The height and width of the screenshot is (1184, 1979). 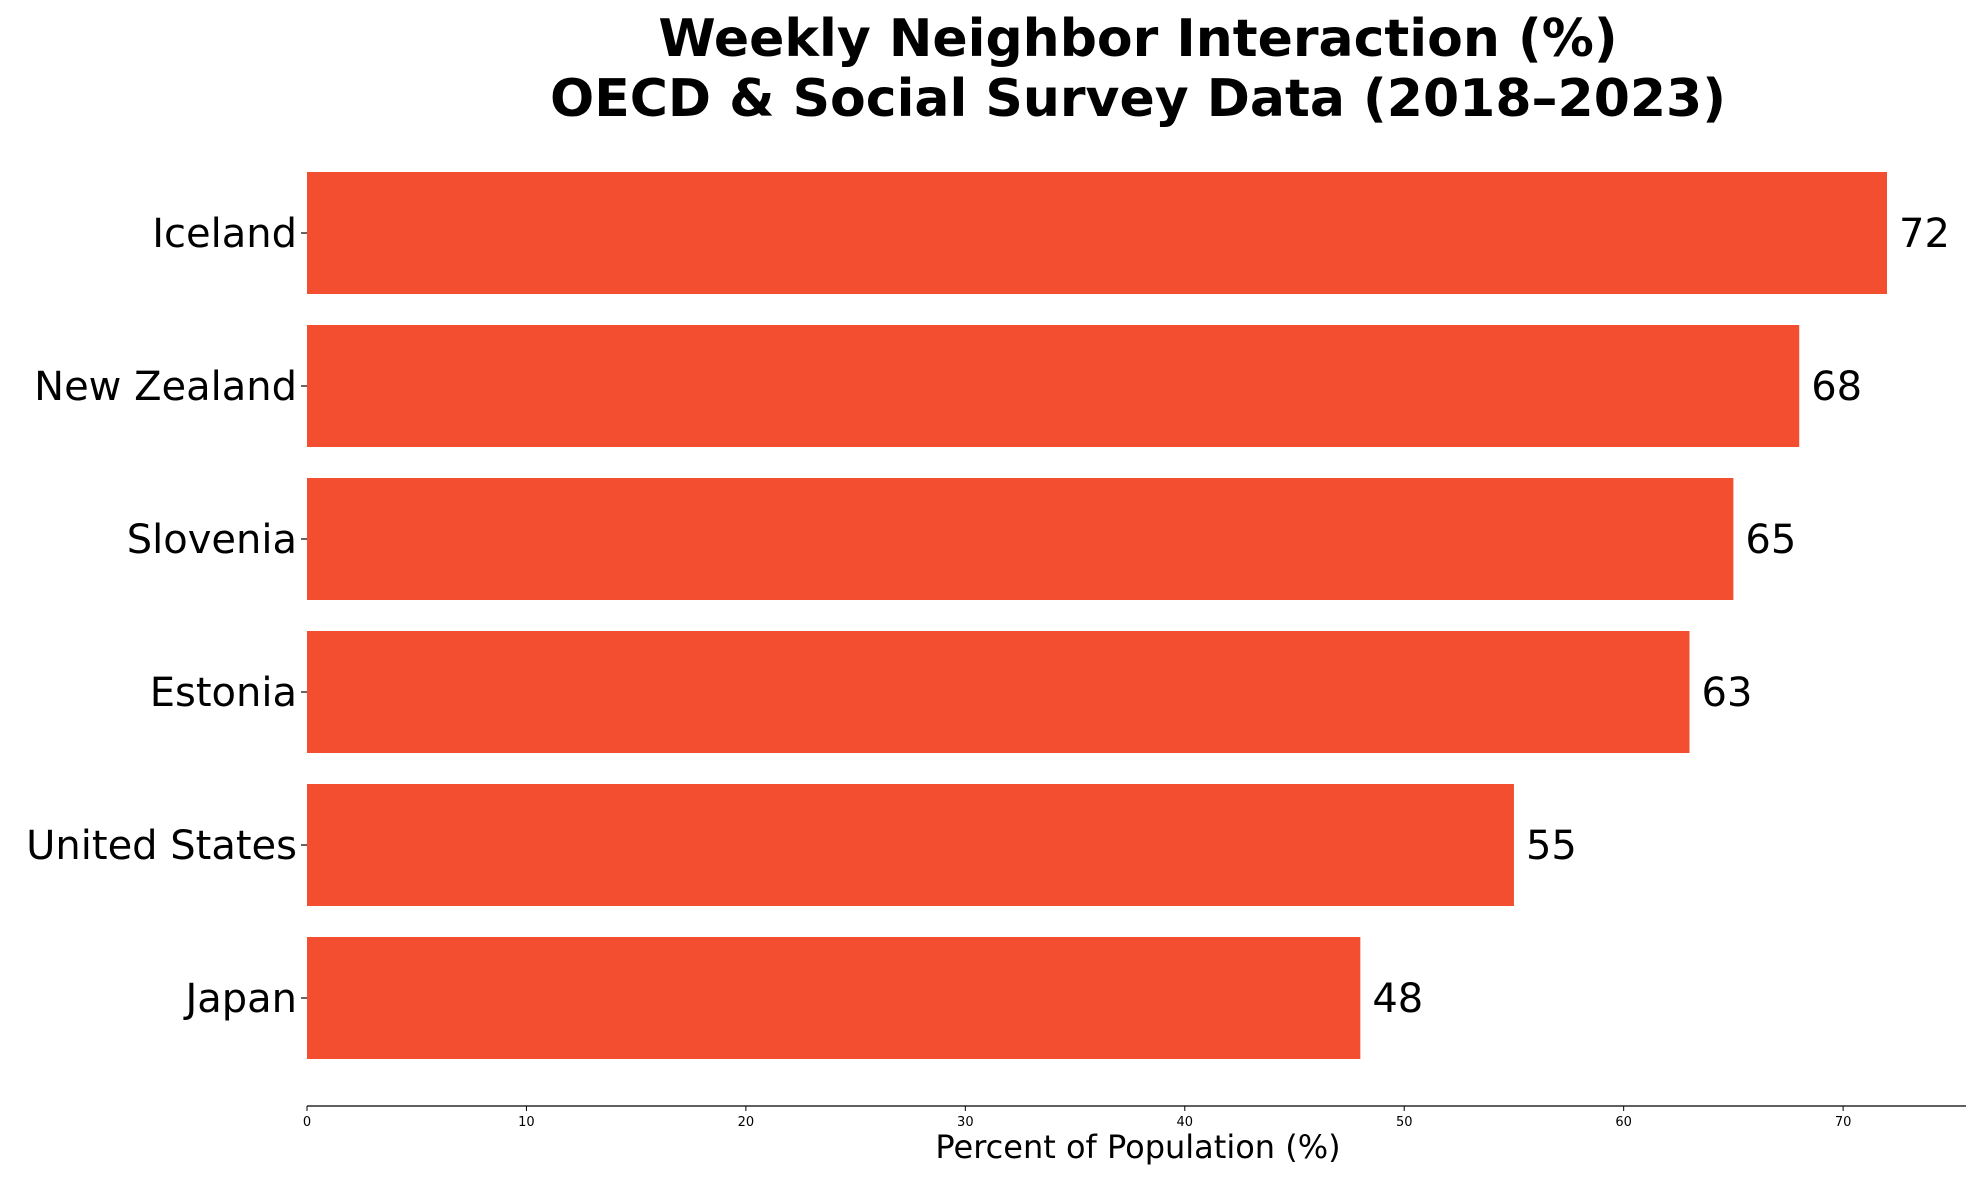 I want to click on x-tick-label-40: 40, so click(x=1185, y=1122).